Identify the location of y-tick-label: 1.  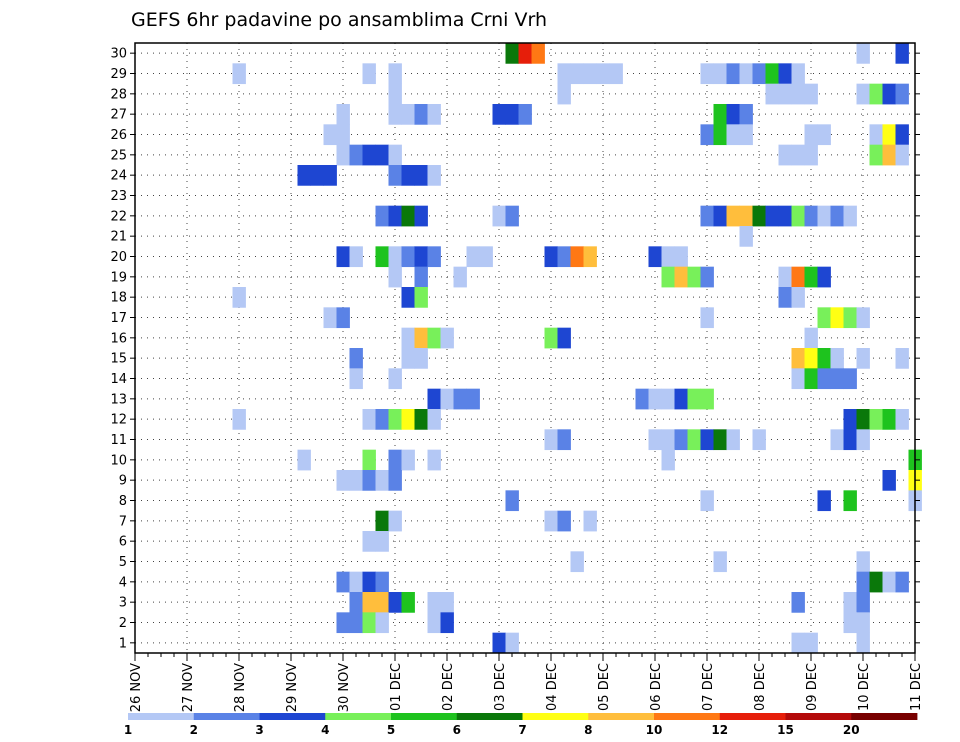
(123, 643).